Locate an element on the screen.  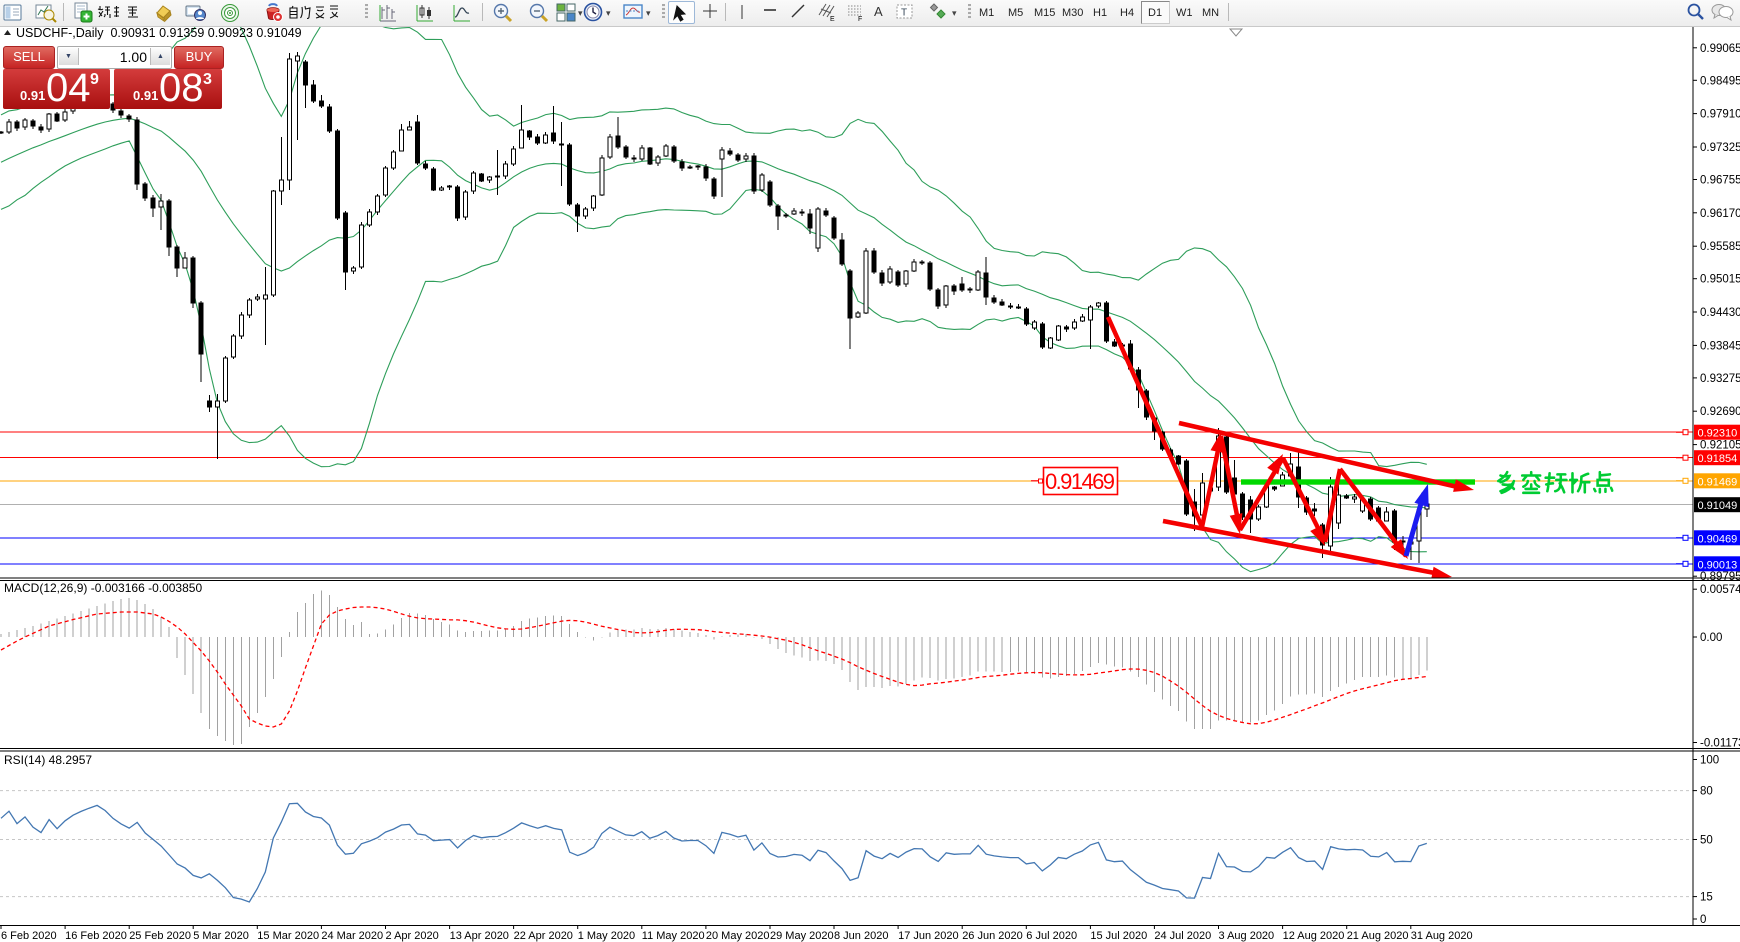
svg-text: 24 Mar 2020 is located at coordinates (352, 936).